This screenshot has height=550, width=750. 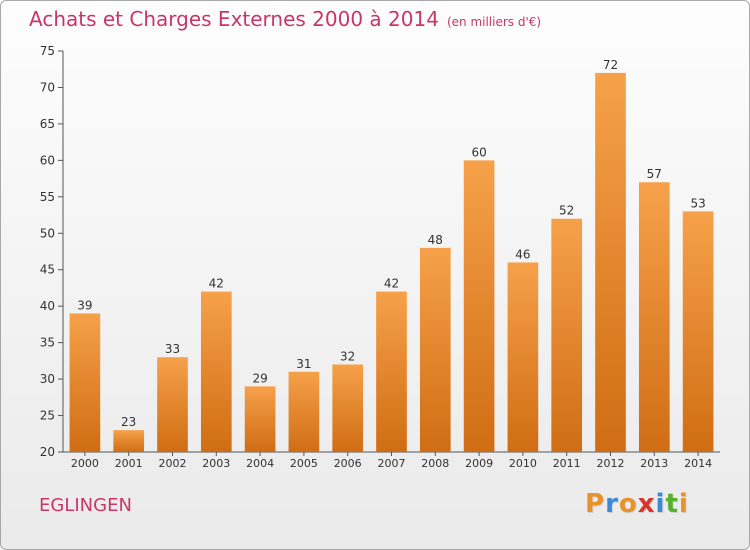 I want to click on bar-2002, so click(x=172, y=404).